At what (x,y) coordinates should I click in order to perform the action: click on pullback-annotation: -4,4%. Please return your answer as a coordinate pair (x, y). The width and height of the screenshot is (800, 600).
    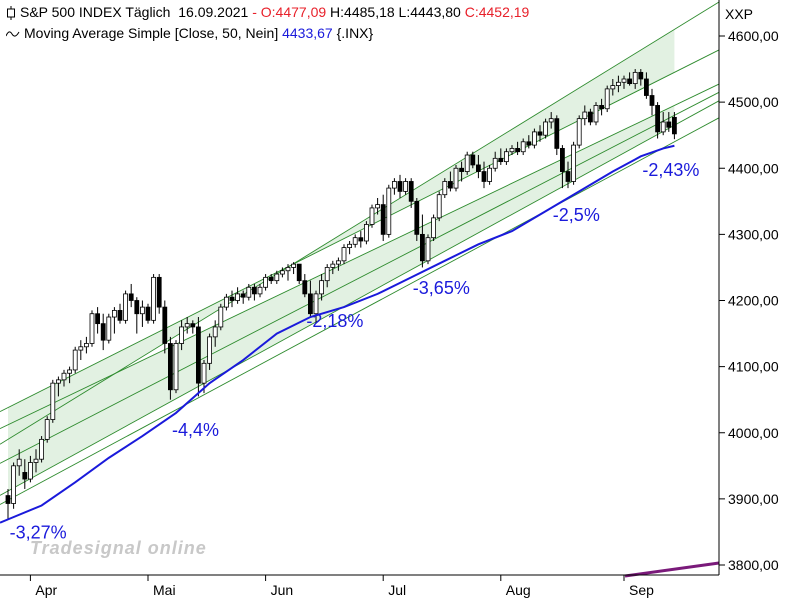
    Looking at the image, I should click on (195, 430).